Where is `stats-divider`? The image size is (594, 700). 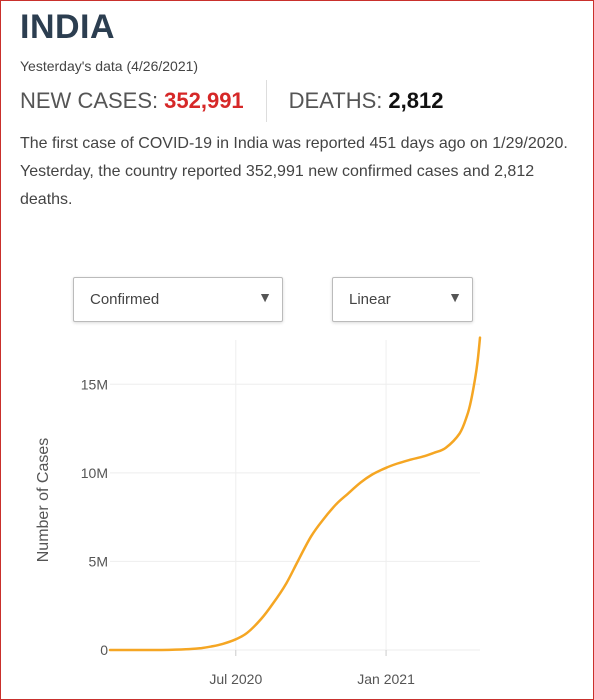
stats-divider is located at coordinates (266, 101).